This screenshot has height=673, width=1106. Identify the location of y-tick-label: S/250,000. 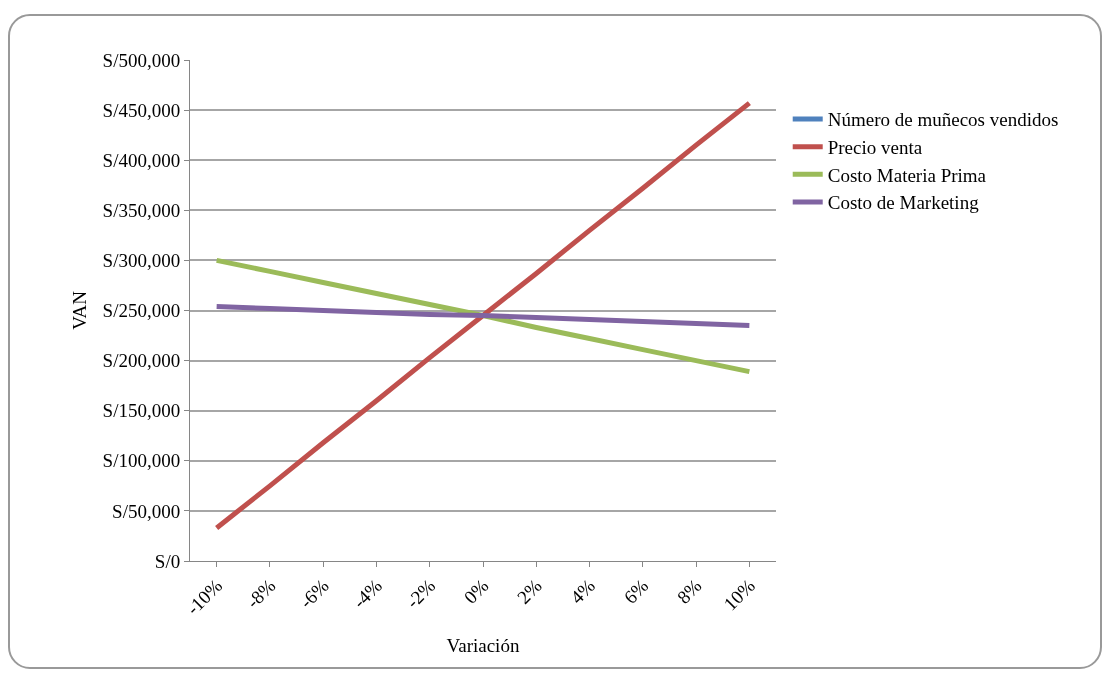
(141, 311).